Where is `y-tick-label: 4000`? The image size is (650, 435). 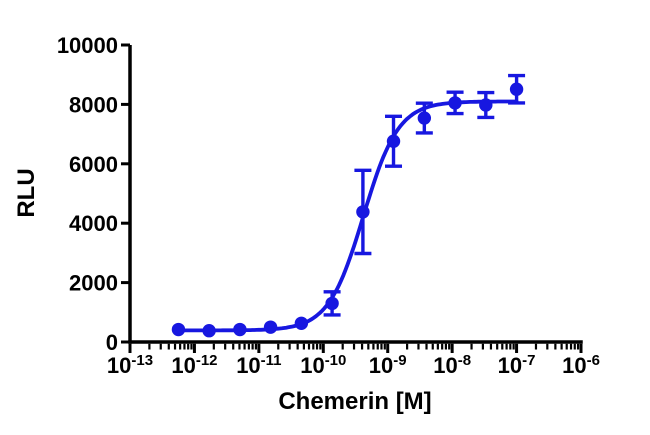
y-tick-label: 4000 is located at coordinates (93, 223).